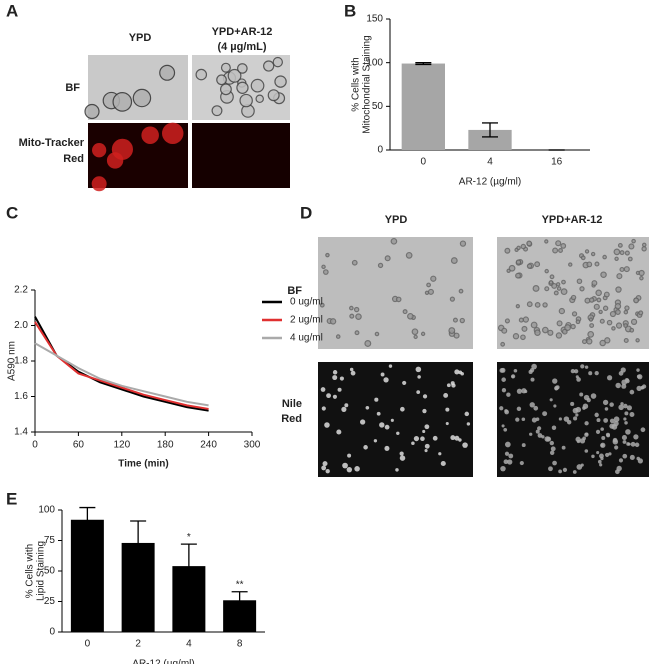 Image resolution: width=650 pixels, height=664 pixels. Describe the element at coordinates (424, 162) in the screenshot. I see `x-tick-label: 0` at that location.